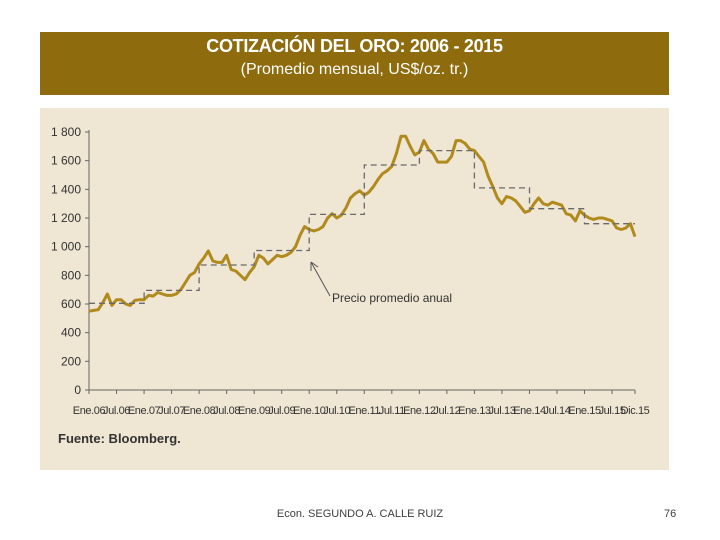  What do you see at coordinates (77, 390) in the screenshot?
I see `y-tick-label: 0` at bounding box center [77, 390].